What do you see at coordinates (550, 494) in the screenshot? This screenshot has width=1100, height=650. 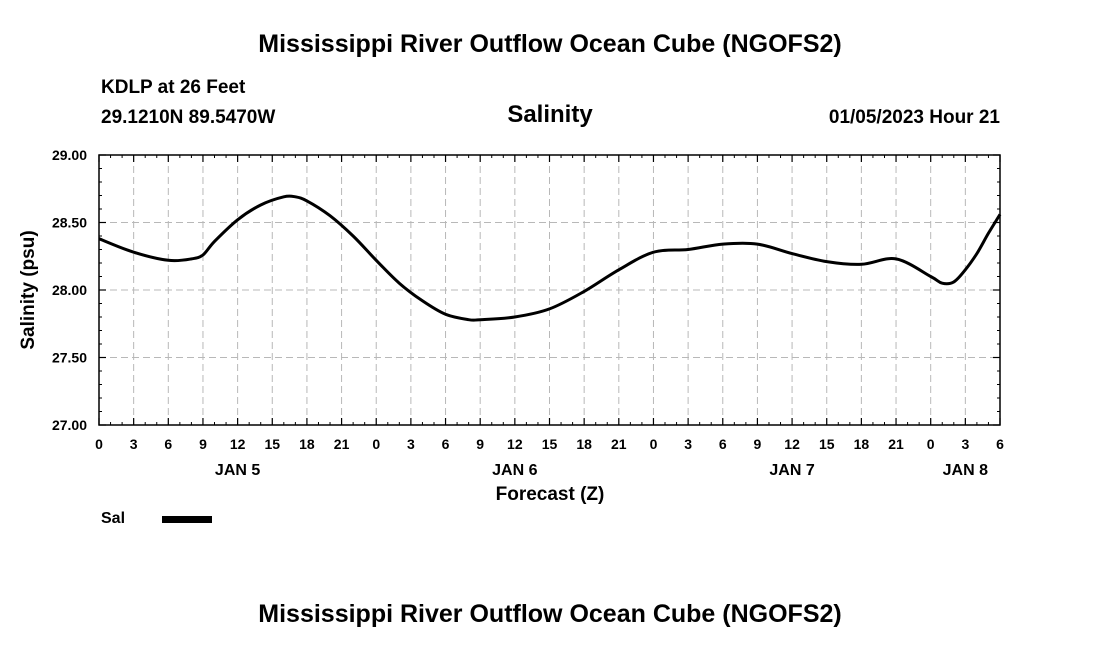 I see `x-axis-label: Forecast (Z)` at bounding box center [550, 494].